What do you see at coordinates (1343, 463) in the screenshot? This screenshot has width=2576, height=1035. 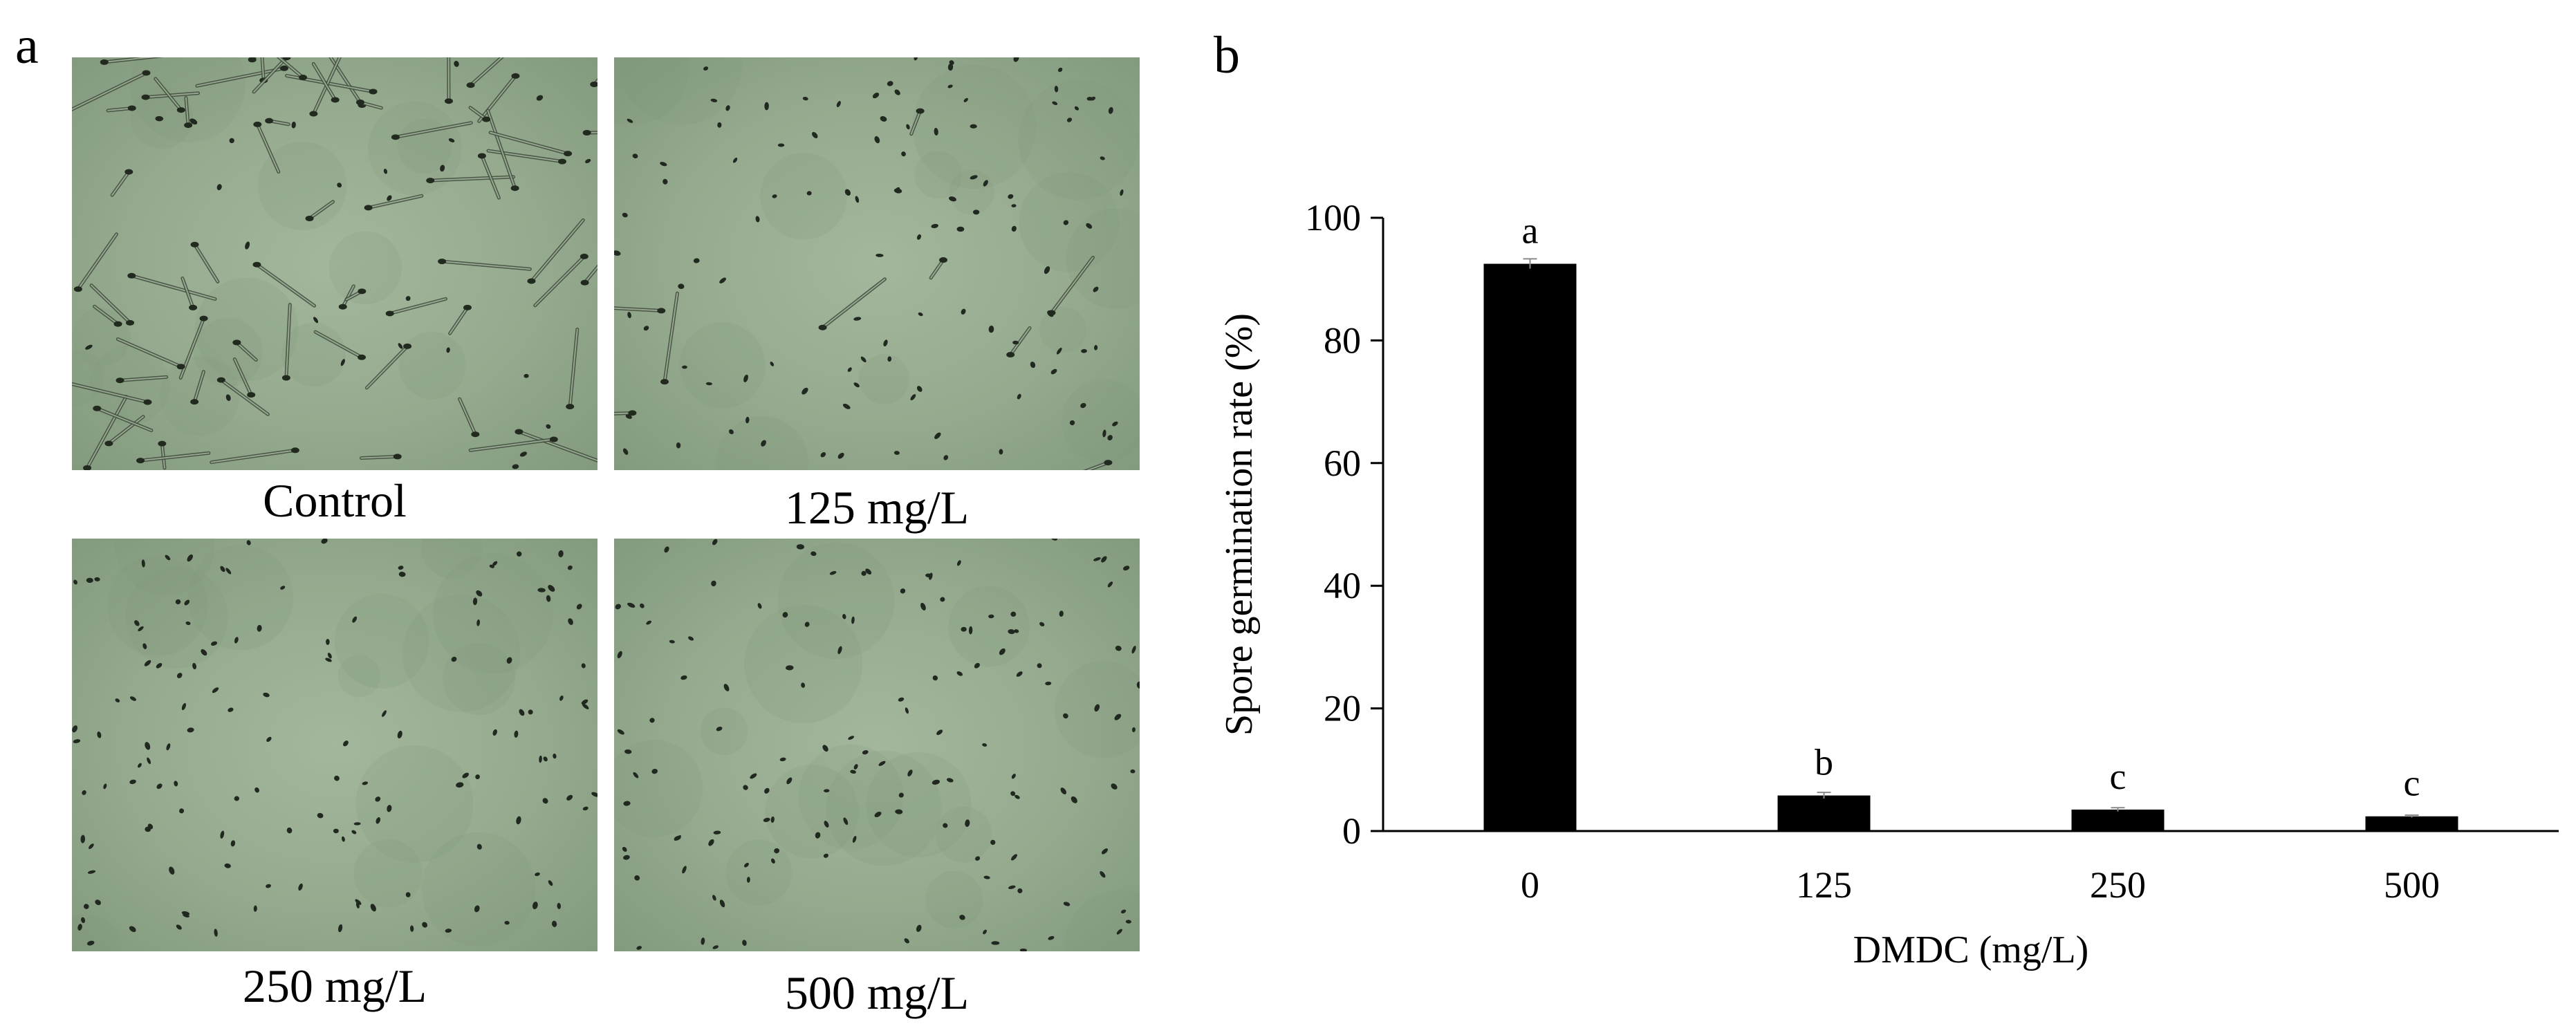 I see `y-tick-label: 60` at bounding box center [1343, 463].